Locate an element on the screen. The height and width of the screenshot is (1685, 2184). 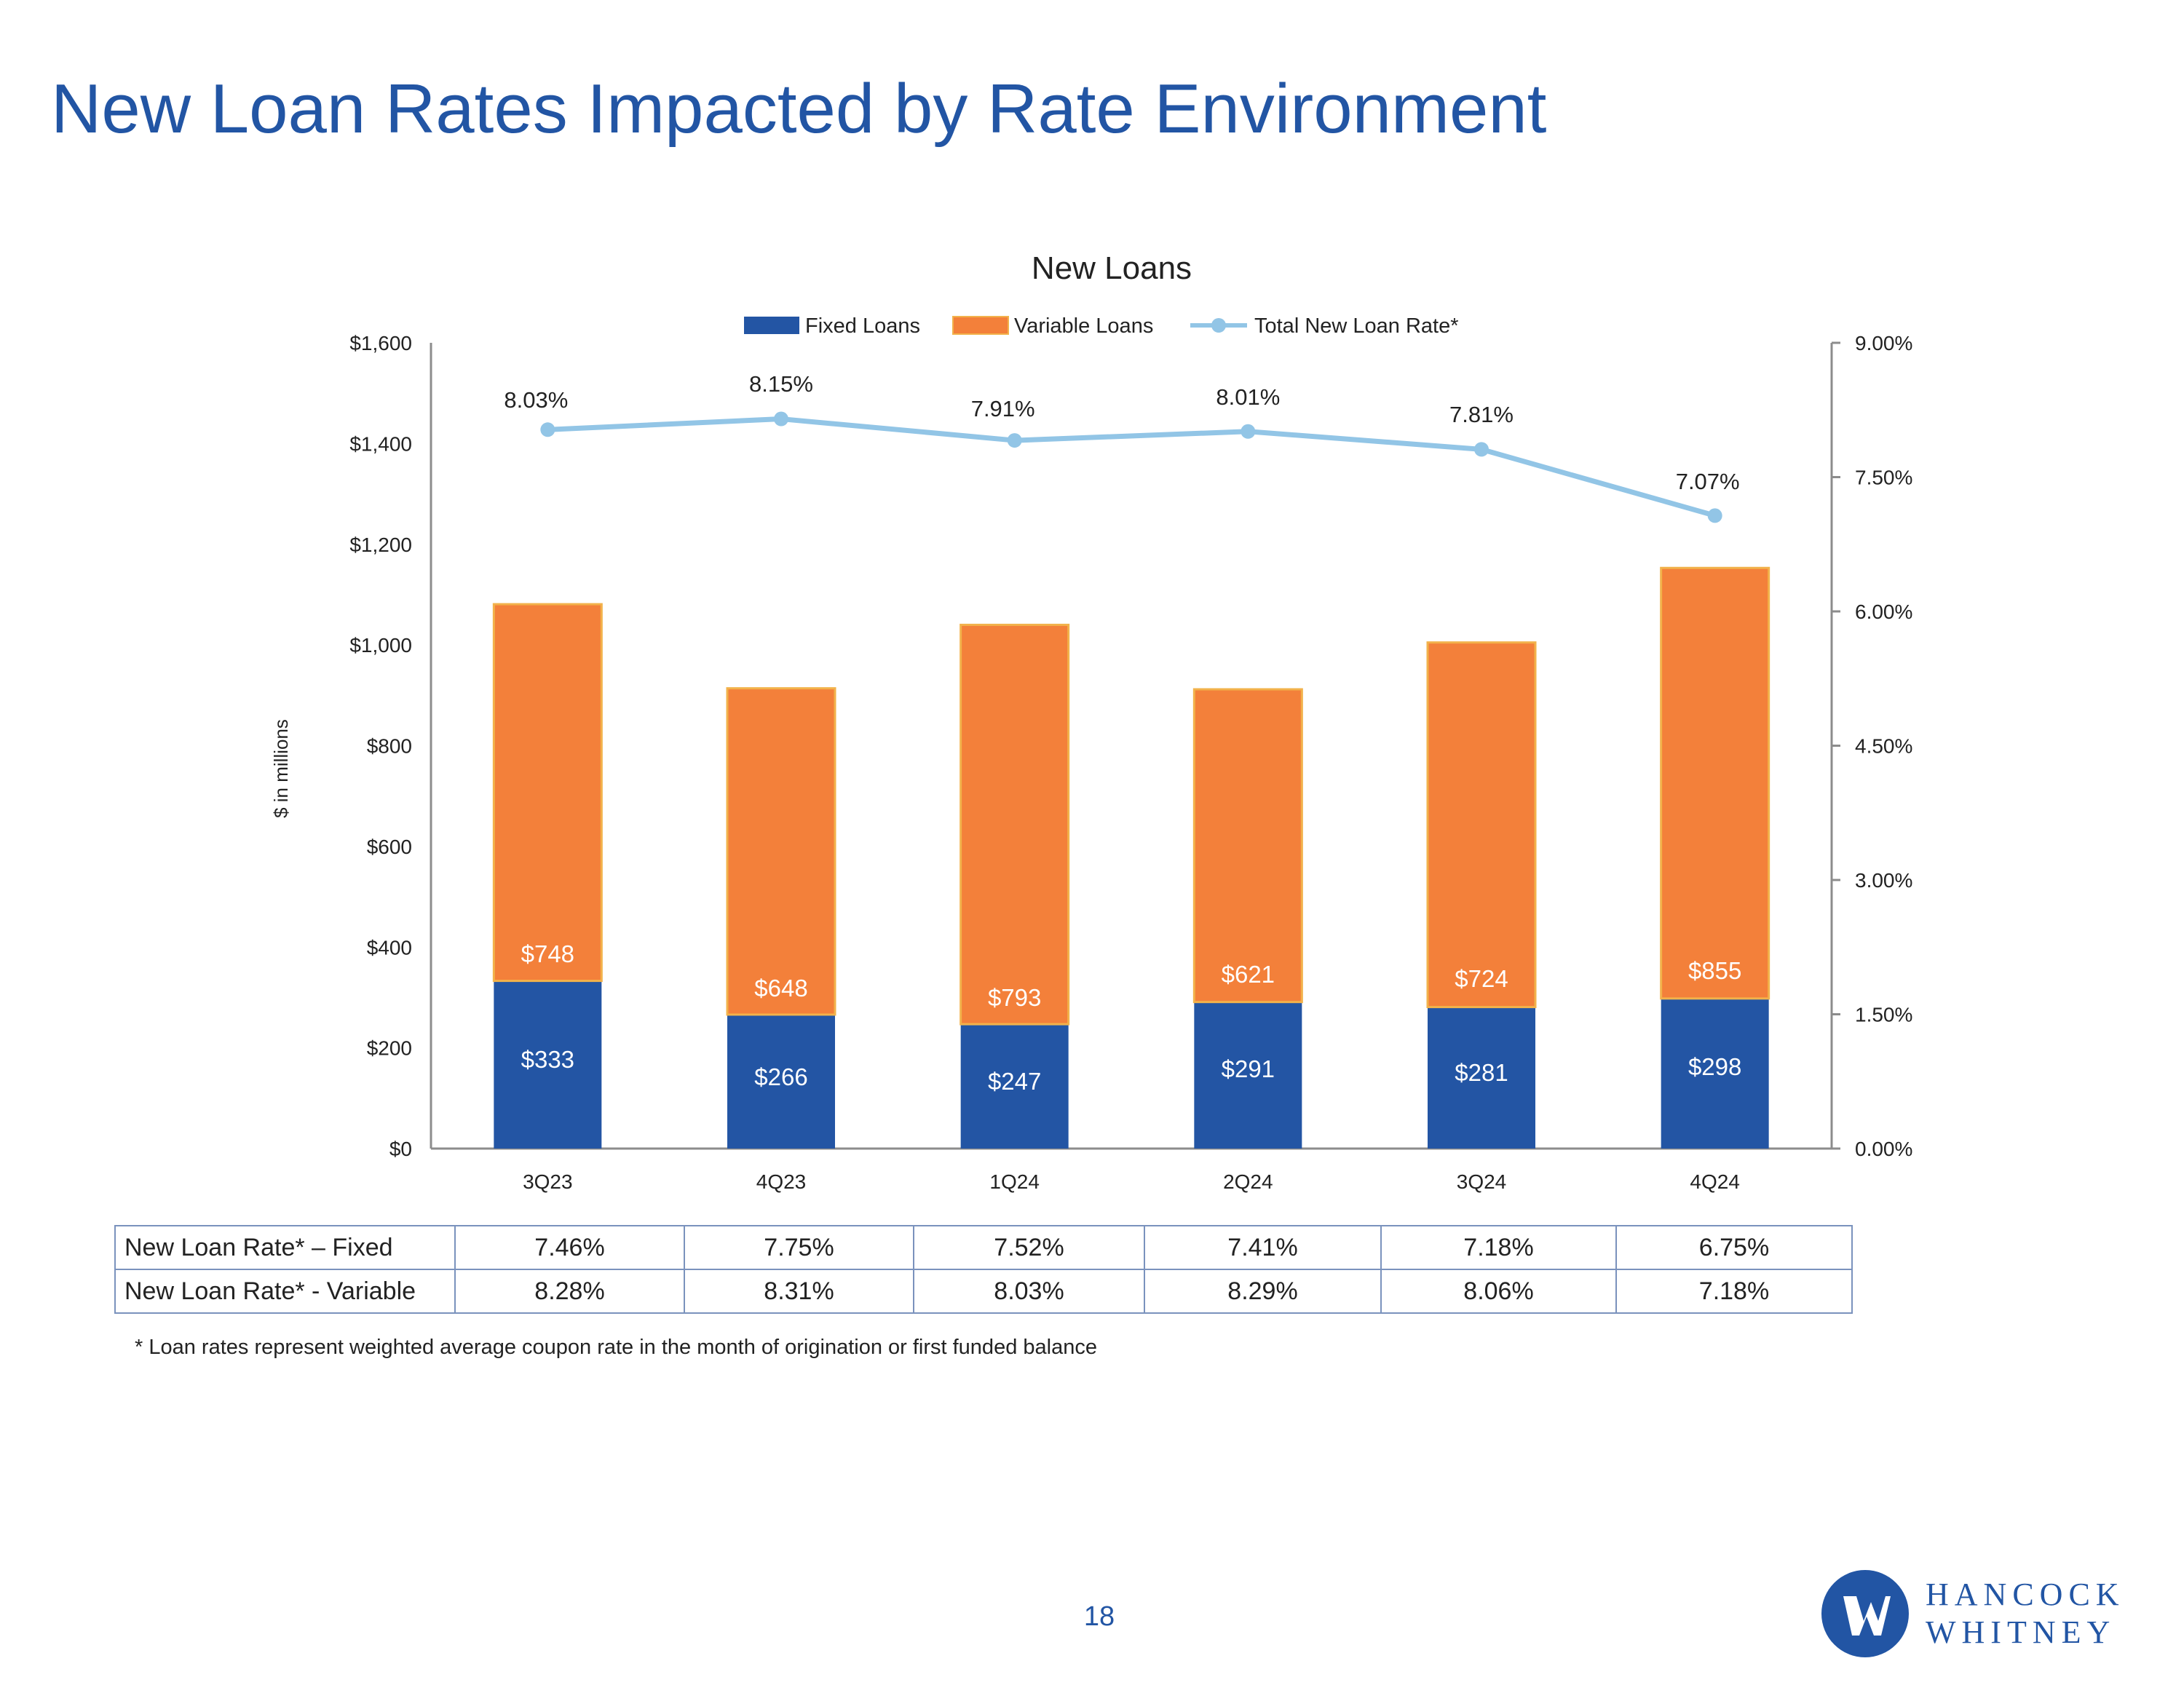
legend-label-fixed: Fixed Loans is located at coordinates (862, 326).